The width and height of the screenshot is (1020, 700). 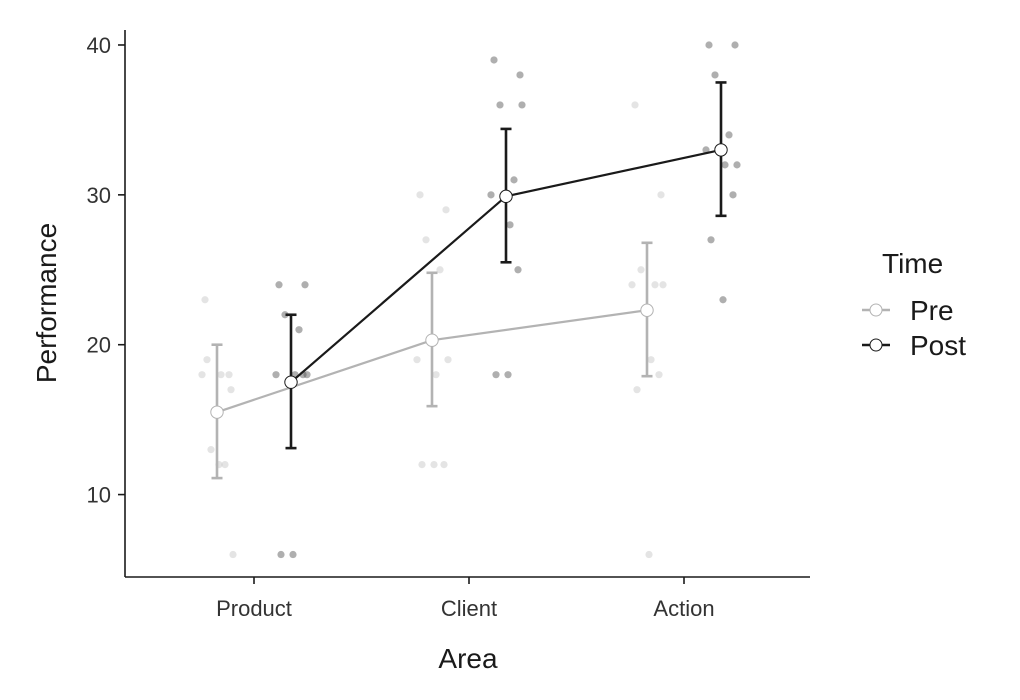 What do you see at coordinates (876, 310) in the screenshot?
I see `legend-pre-marker` at bounding box center [876, 310].